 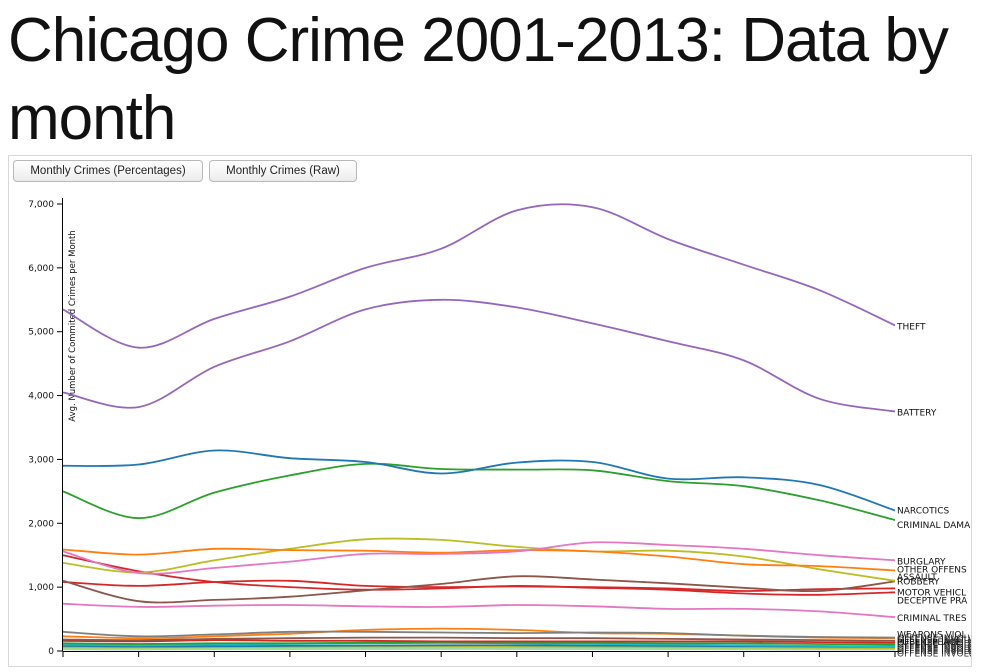 What do you see at coordinates (41, 397) in the screenshot?
I see `y-tick-label: 4,000` at bounding box center [41, 397].